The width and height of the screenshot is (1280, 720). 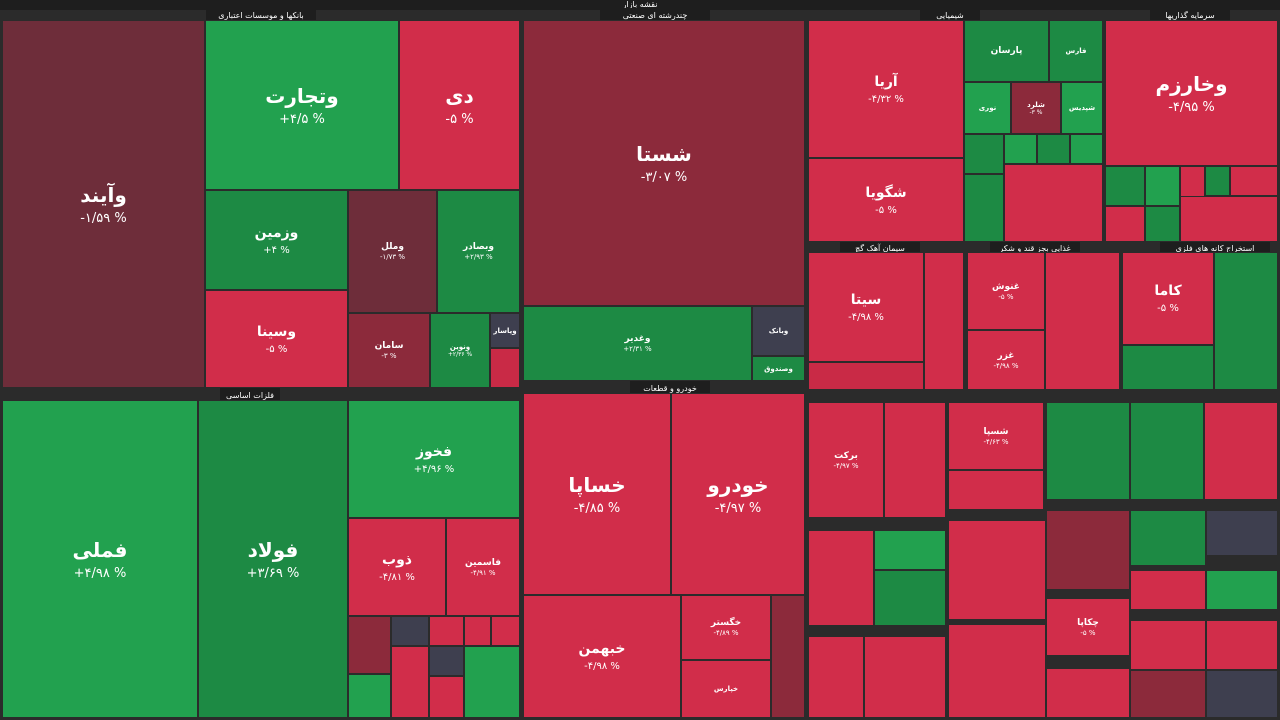 What do you see at coordinates (996, 436) in the screenshot?
I see `cell-shesapa: شسپا -۴/۶۳ %` at bounding box center [996, 436].